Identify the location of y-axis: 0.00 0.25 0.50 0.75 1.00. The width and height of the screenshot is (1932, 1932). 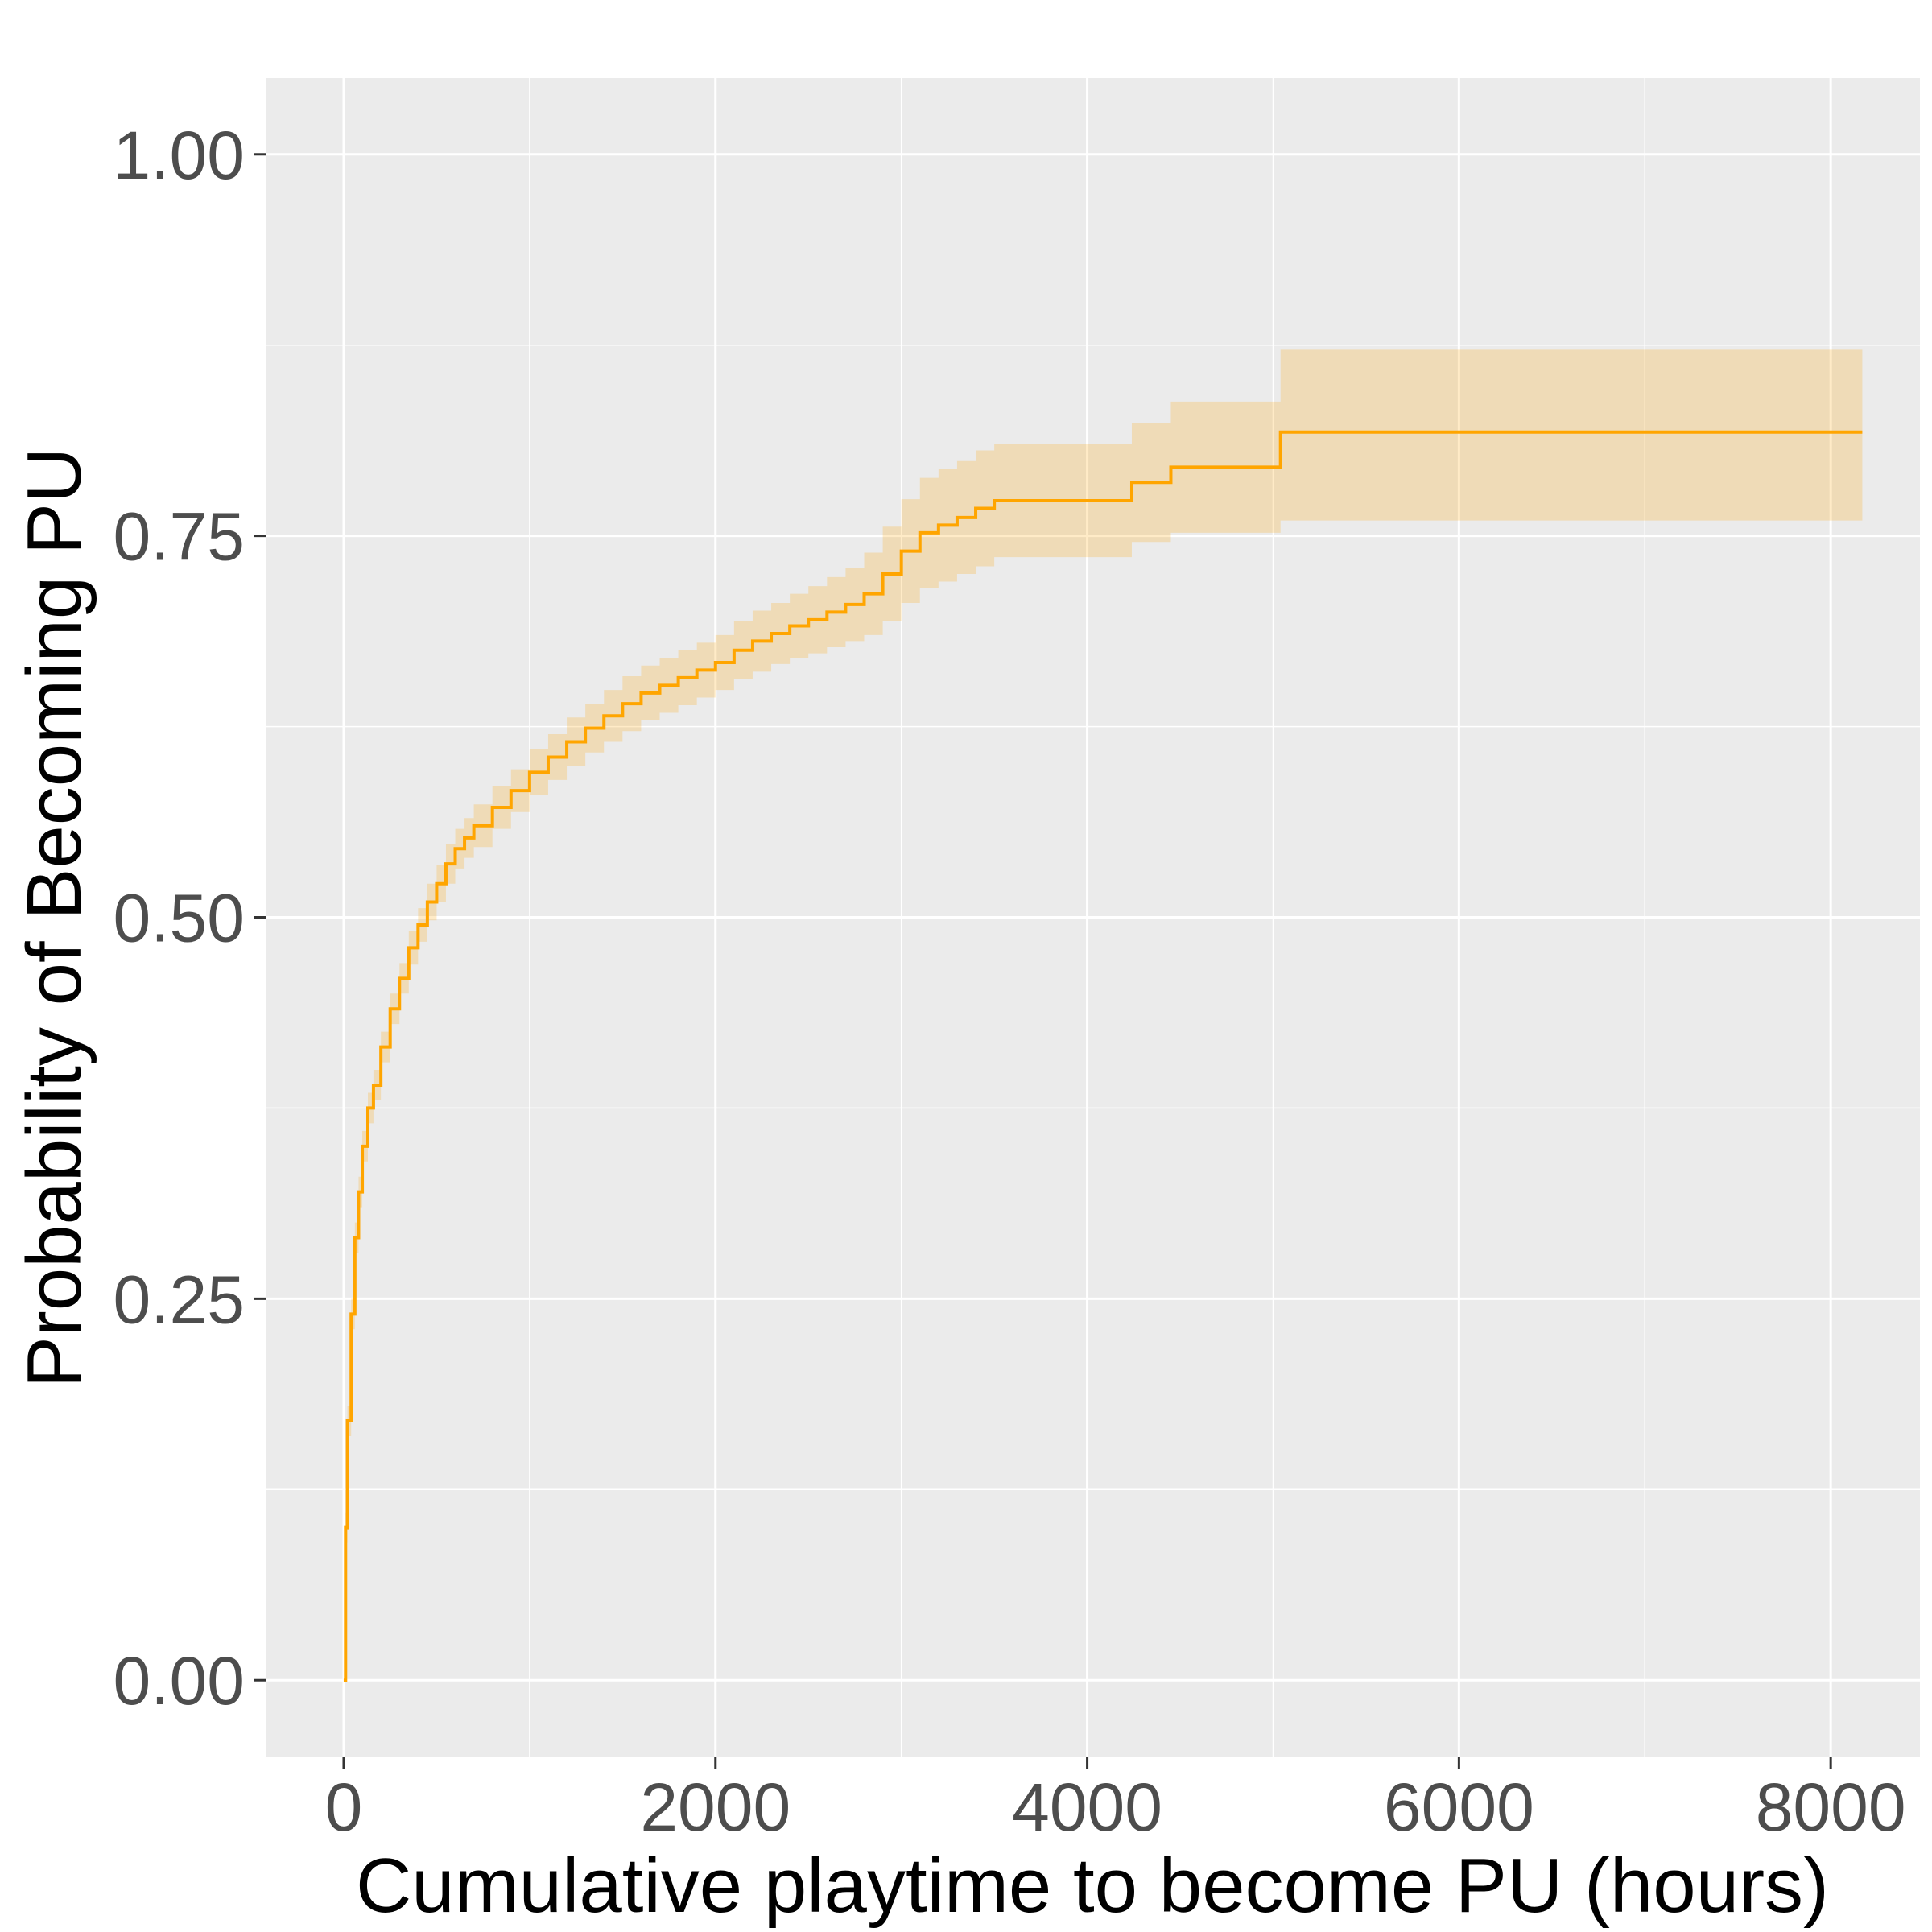
(190, 918).